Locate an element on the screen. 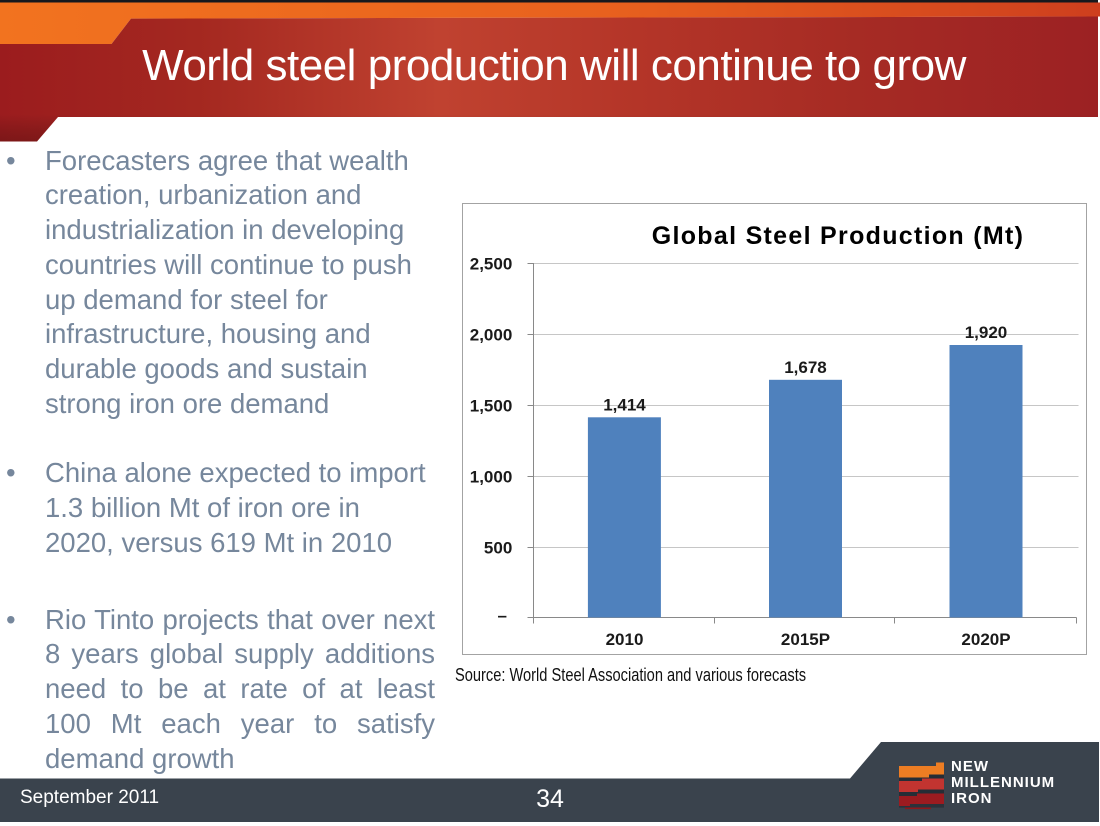 The height and width of the screenshot is (826, 1100). svg-text: 1,500 is located at coordinates (490, 405).